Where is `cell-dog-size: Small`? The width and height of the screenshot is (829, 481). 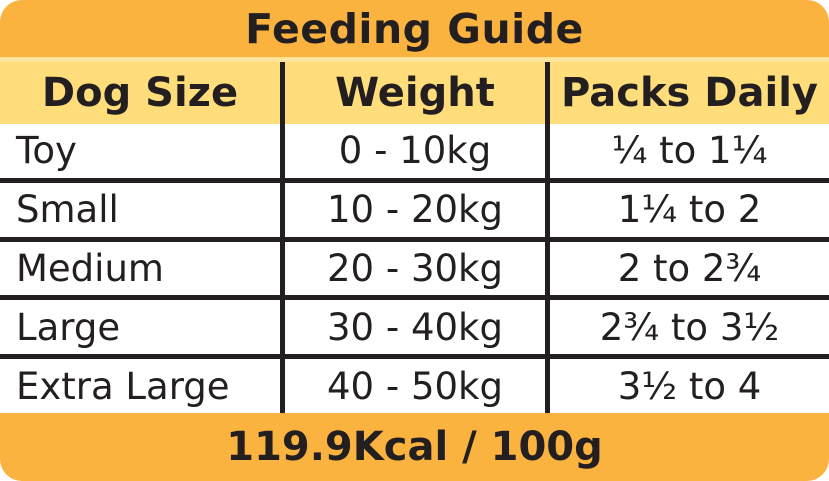
cell-dog-size: Small is located at coordinates (67, 210).